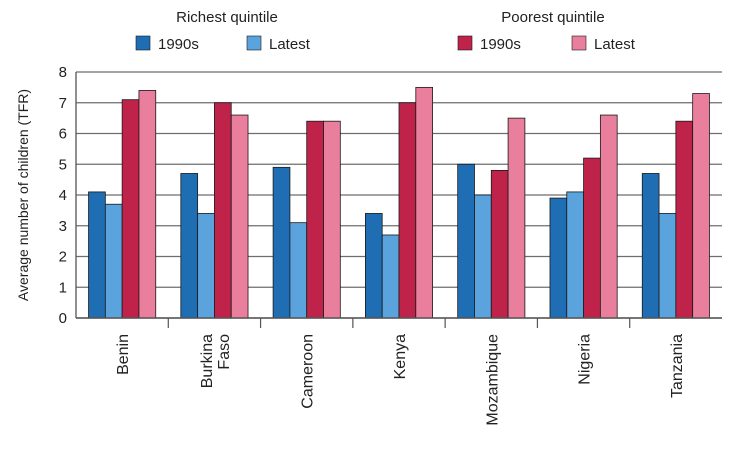 Image resolution: width=730 pixels, height=456 pixels. I want to click on y-tick-label: 4, so click(63, 195).